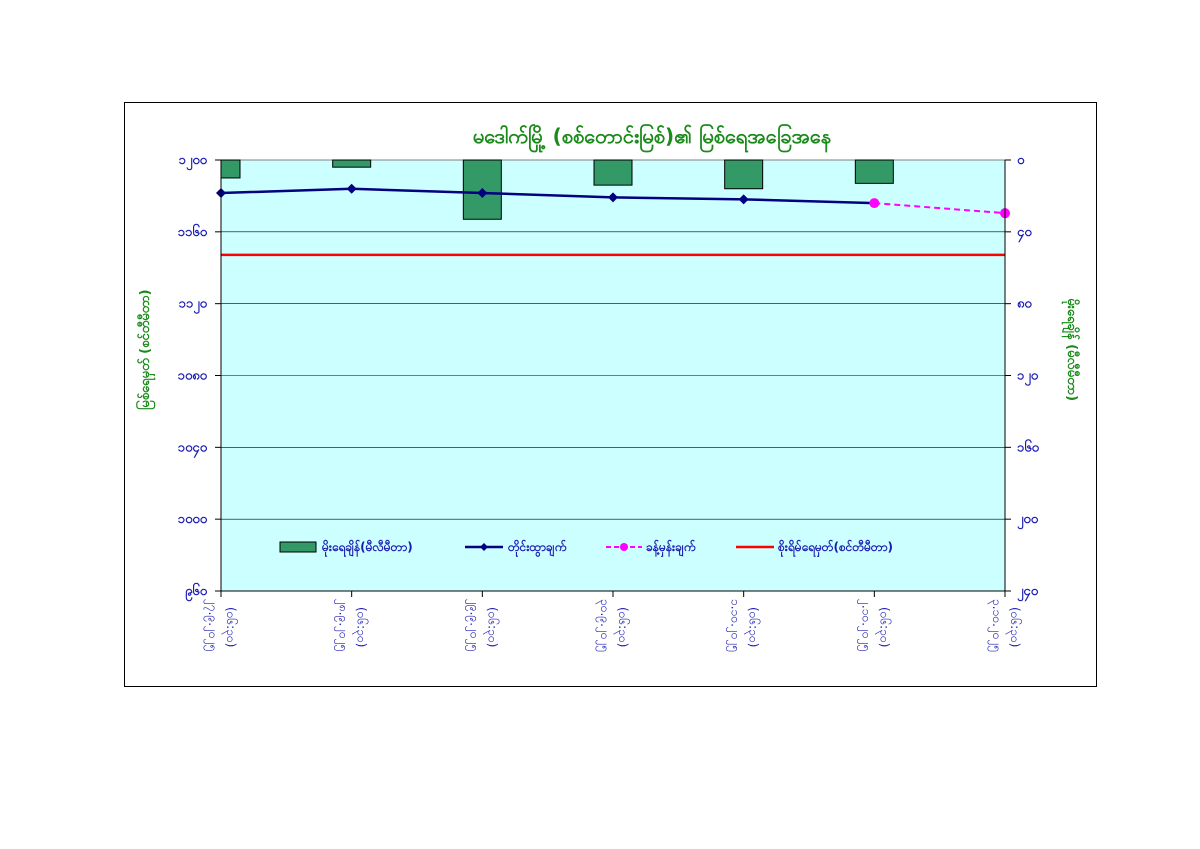 This screenshot has height=849, width=1200. What do you see at coordinates (298, 547) in the screenshot?
I see `legend-swatch-rainfall` at bounding box center [298, 547].